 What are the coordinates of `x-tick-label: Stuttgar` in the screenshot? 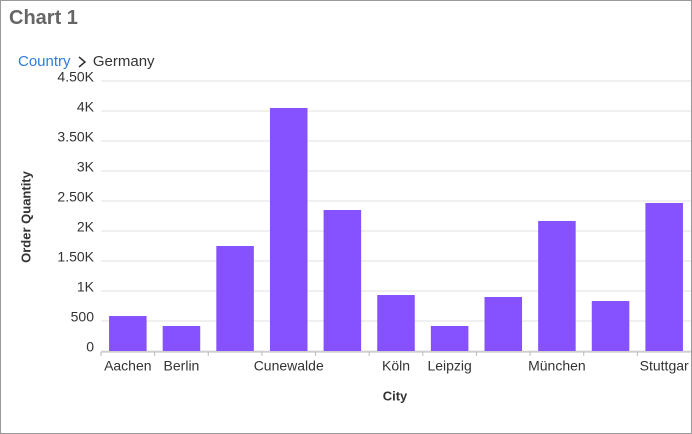 It's located at (664, 366).